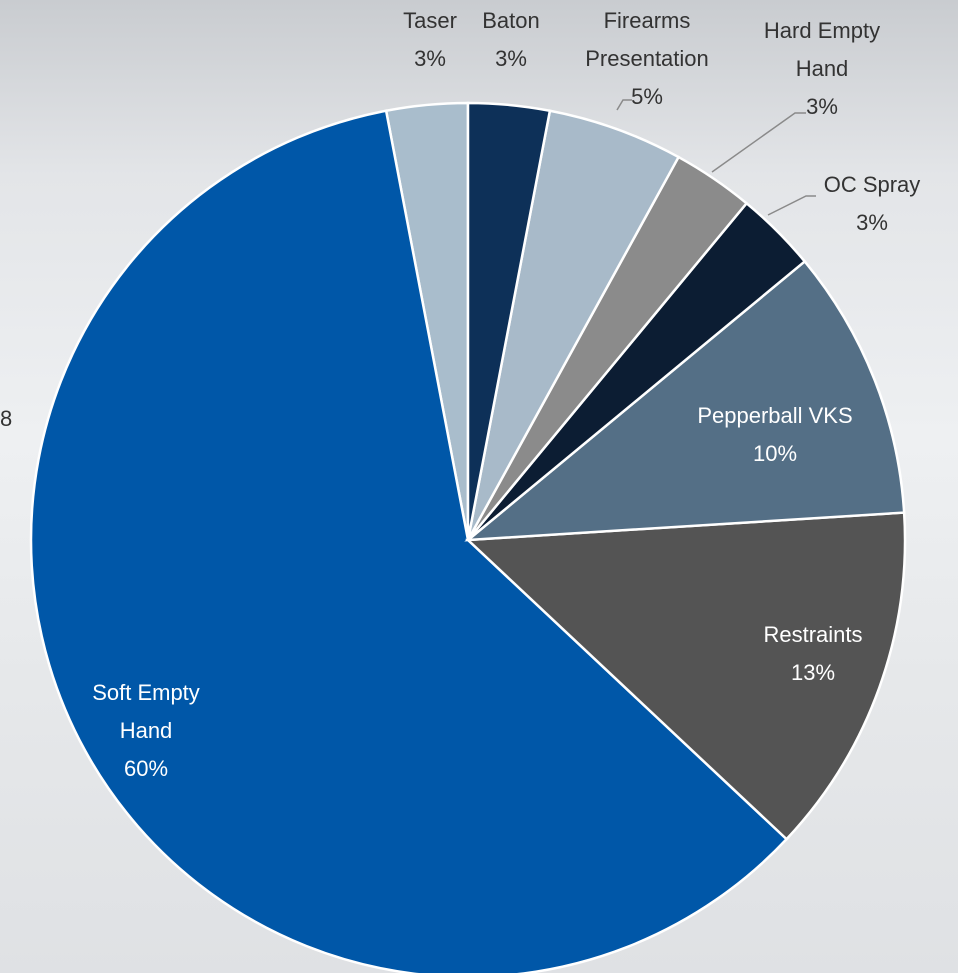 This screenshot has width=958, height=973. I want to click on category-label: Restraints, so click(813, 634).